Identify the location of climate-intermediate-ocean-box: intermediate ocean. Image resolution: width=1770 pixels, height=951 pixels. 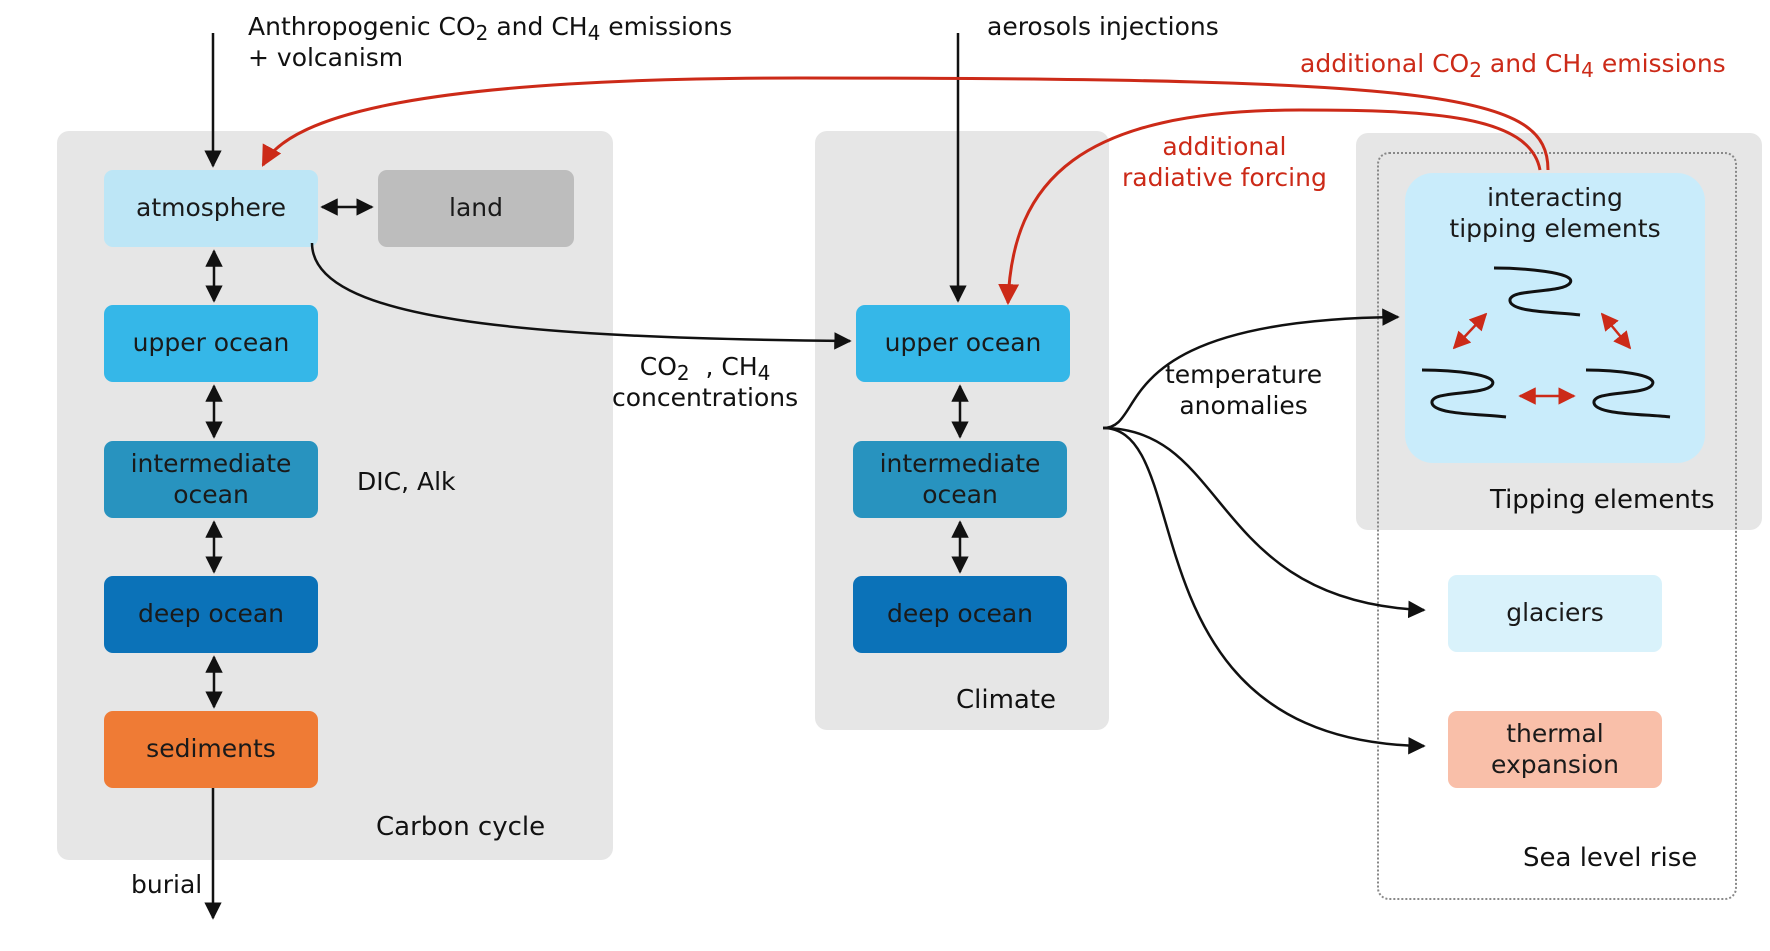
(960, 479).